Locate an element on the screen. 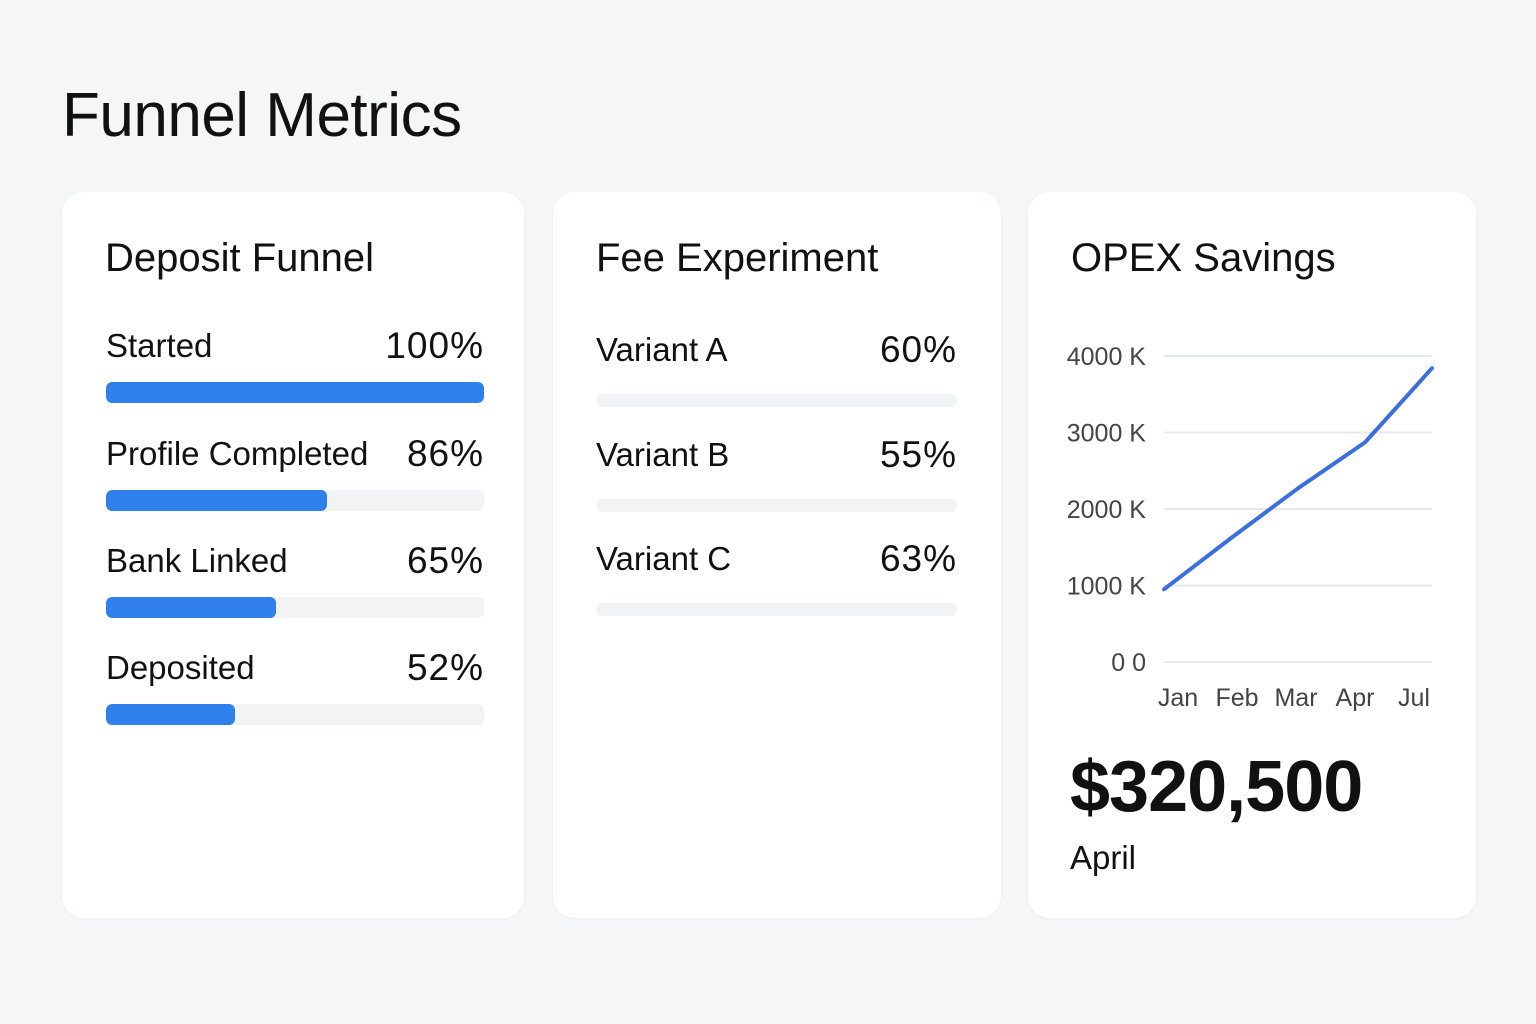 The height and width of the screenshot is (1024, 1536). funnel-step-label: Profile Completed is located at coordinates (237, 453).